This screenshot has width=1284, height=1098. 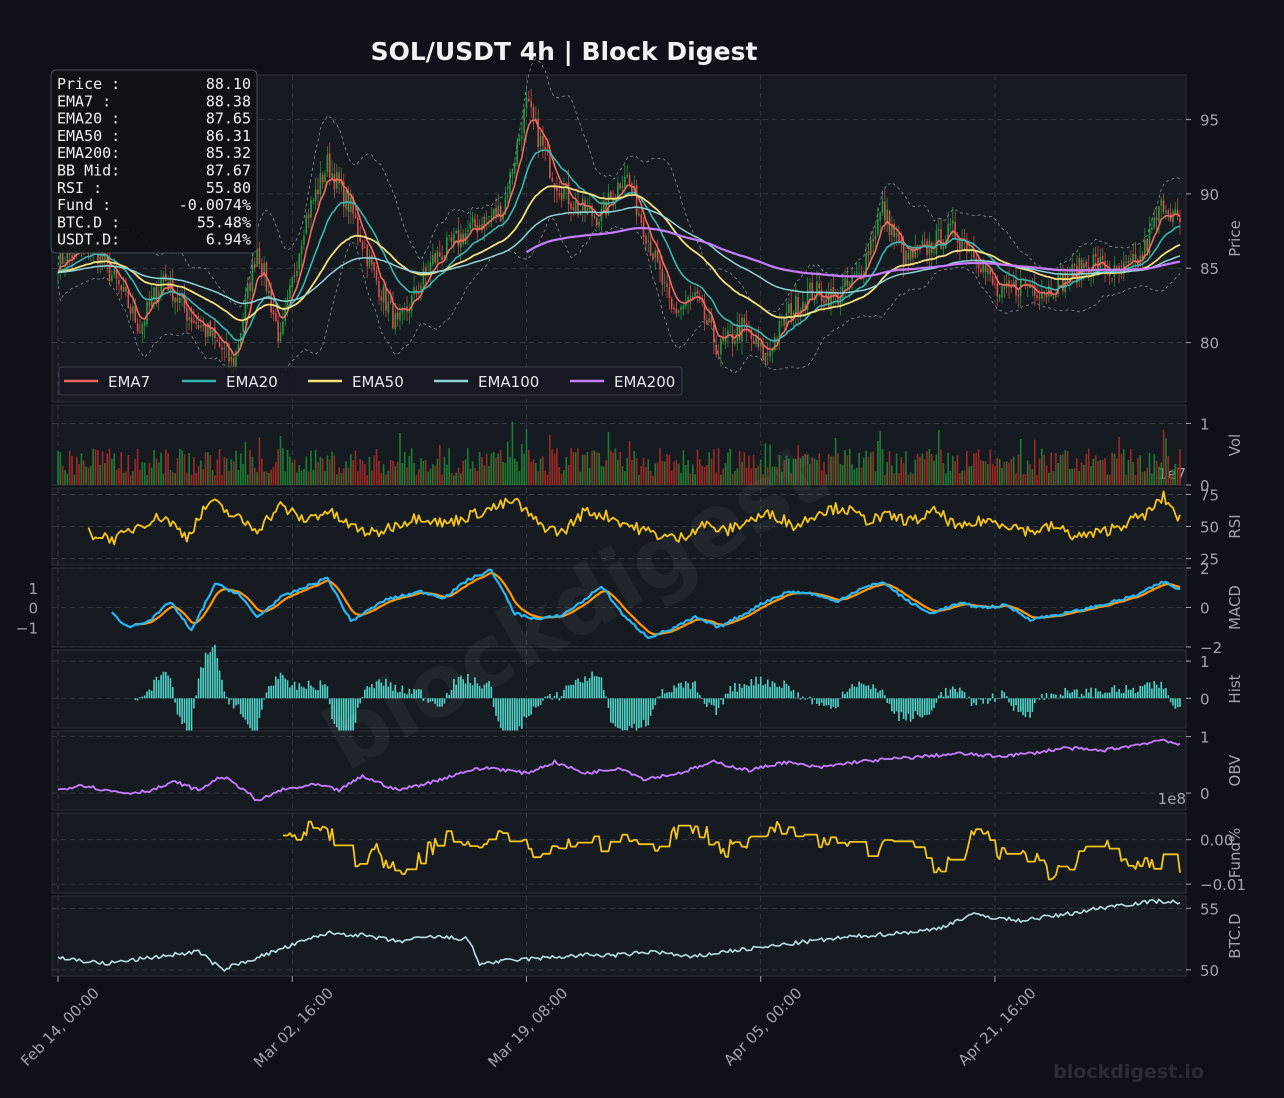 I want to click on axis-offset-label: 1e8, so click(x=1172, y=799).